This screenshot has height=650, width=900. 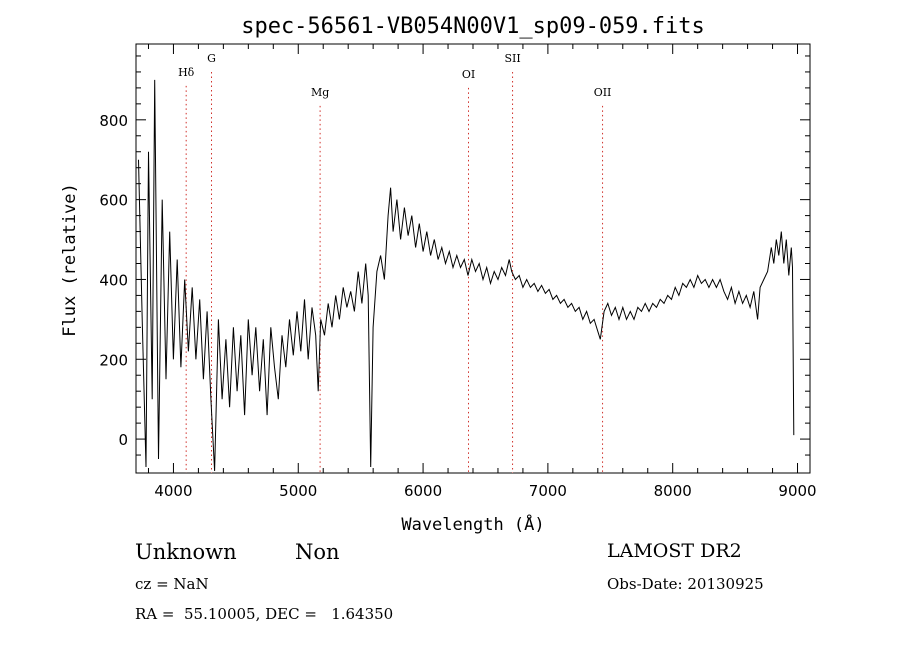 I want to click on x-tick-label: 5000, so click(x=298, y=491).